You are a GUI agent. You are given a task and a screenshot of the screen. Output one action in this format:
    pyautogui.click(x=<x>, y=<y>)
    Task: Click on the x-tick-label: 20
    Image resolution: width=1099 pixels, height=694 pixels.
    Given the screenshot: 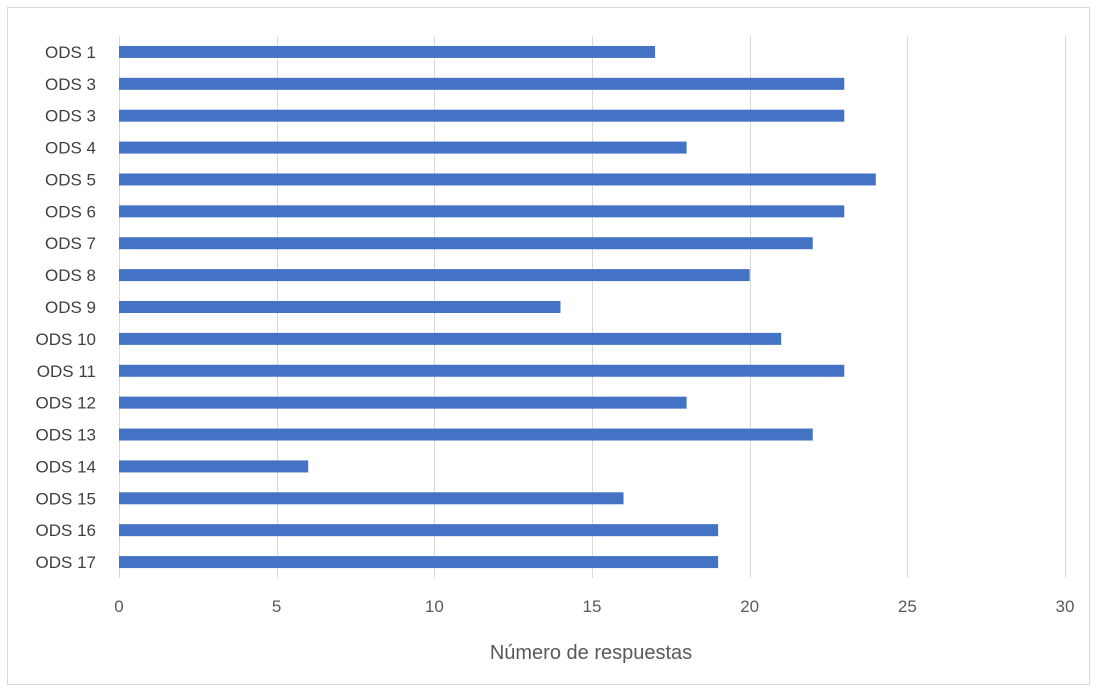 What is the action you would take?
    pyautogui.click(x=749, y=606)
    